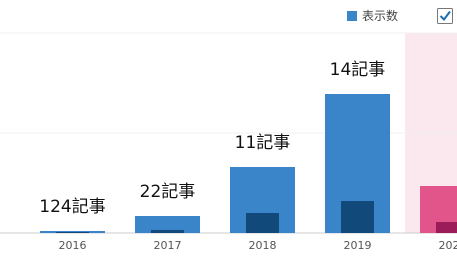 This screenshot has height=260, width=457. I want to click on x-tick-label: 2018, so click(263, 245).